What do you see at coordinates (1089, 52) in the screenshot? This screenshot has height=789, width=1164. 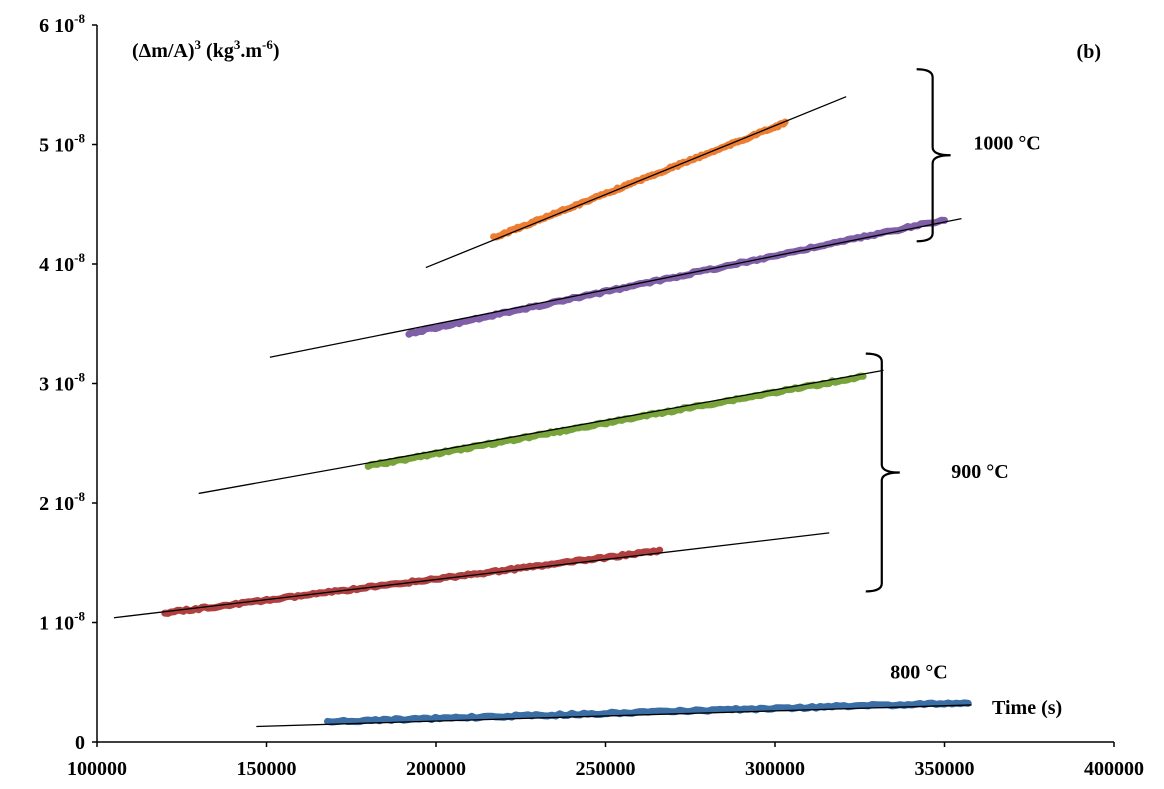 I see `panel-label: (b)` at bounding box center [1089, 52].